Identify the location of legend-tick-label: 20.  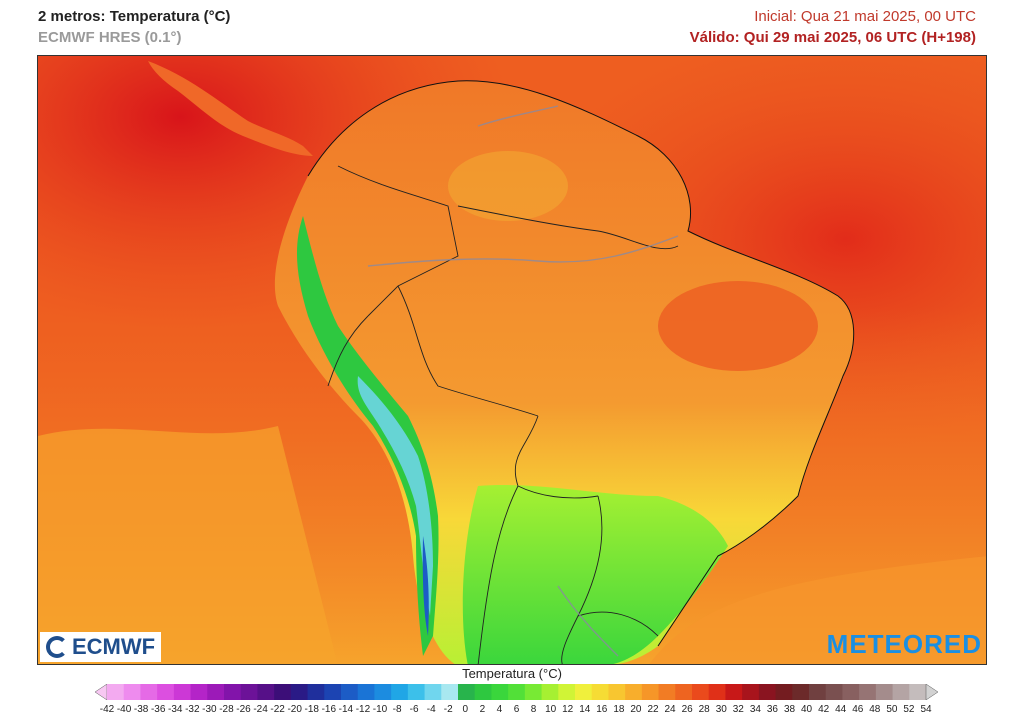
(636, 709).